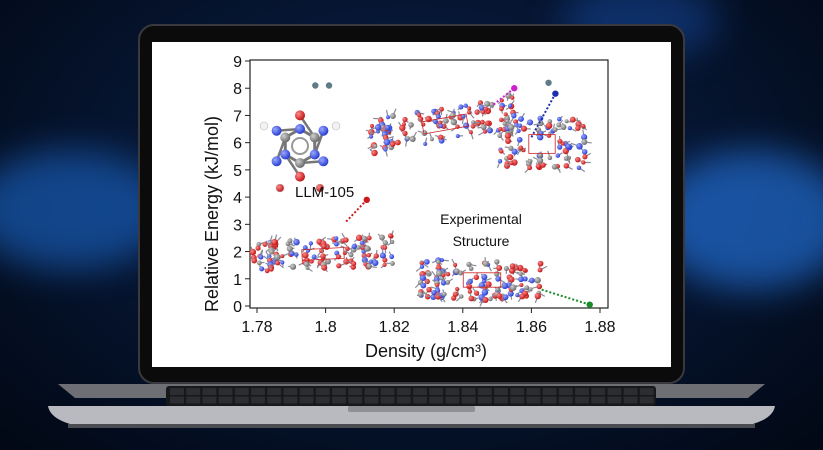 The height and width of the screenshot is (450, 823). I want to click on crystal-top-right, so click(544, 143).